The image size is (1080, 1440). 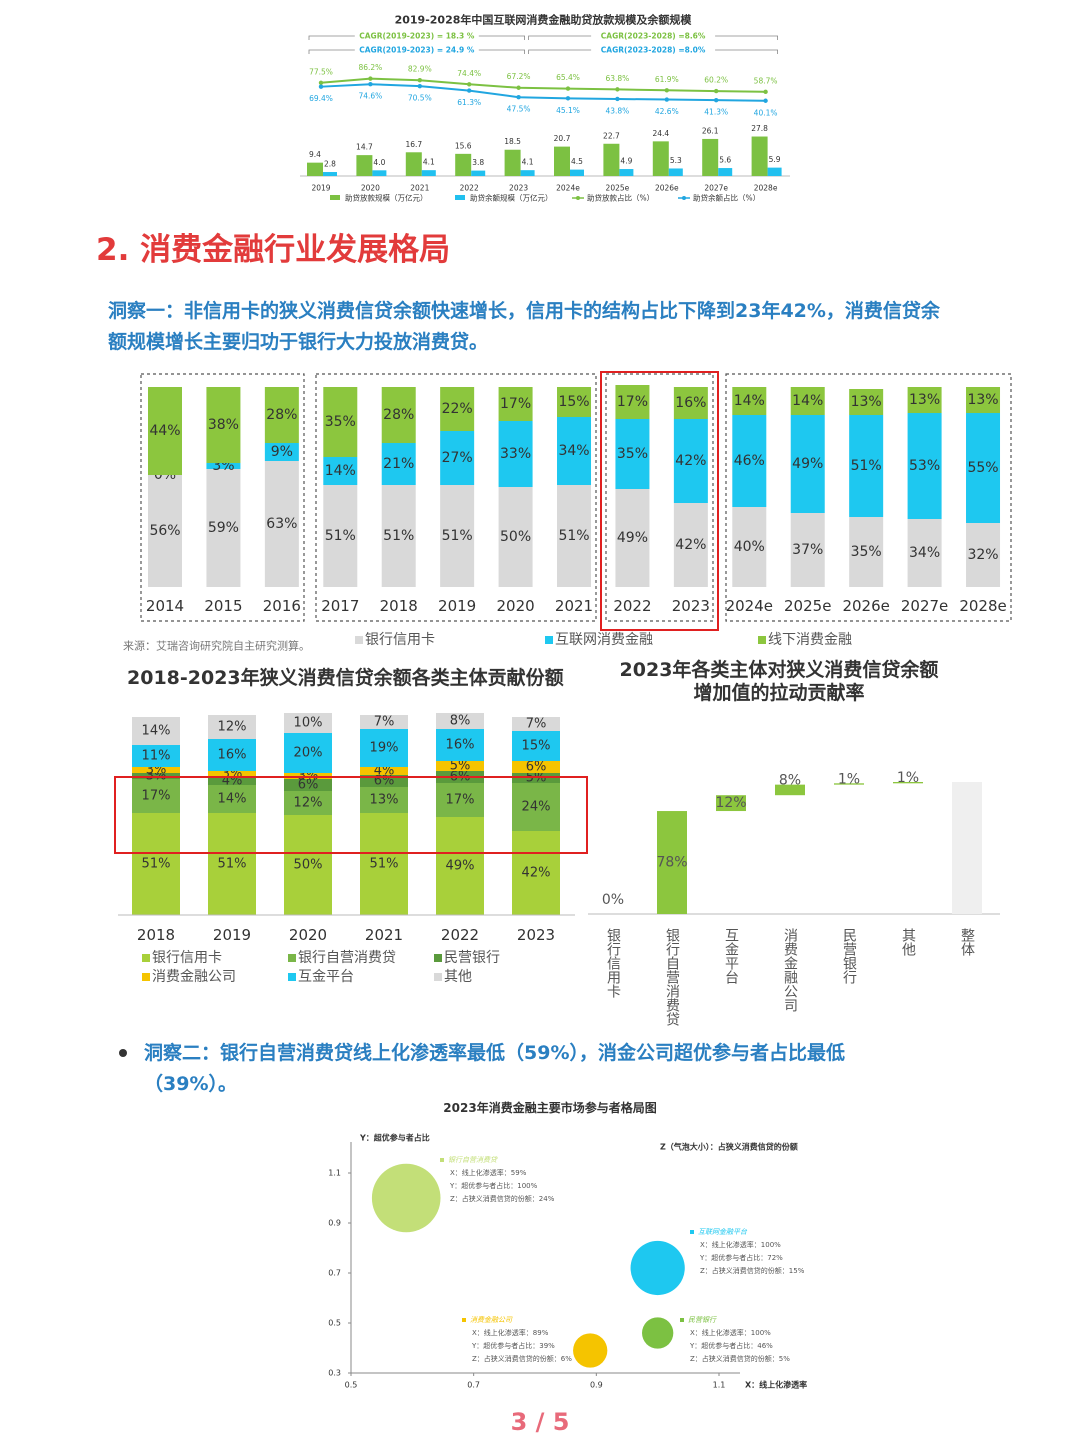 What do you see at coordinates (691, 606) in the screenshot?
I see `x-tick-label: 2023` at bounding box center [691, 606].